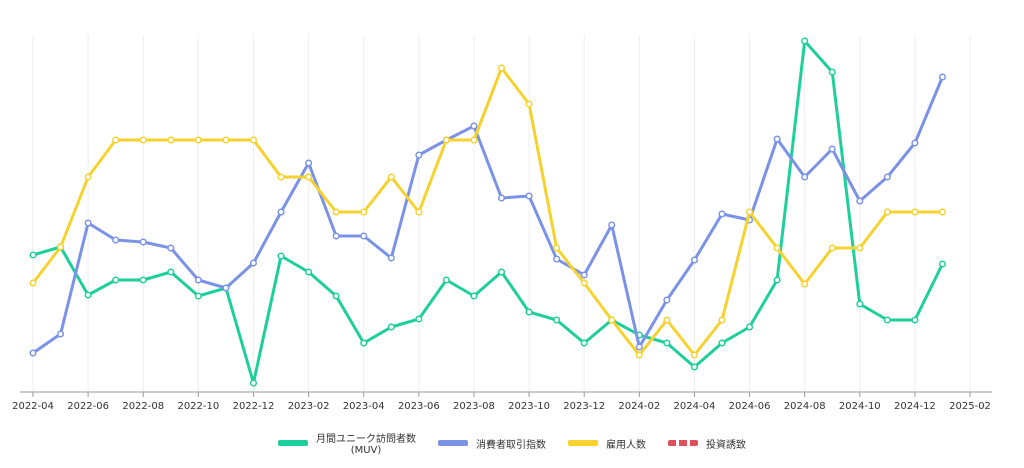 The image size is (1024, 468). I want to click on legend-item: 月間ユニーク訪問者数 (MUV), so click(347, 443).